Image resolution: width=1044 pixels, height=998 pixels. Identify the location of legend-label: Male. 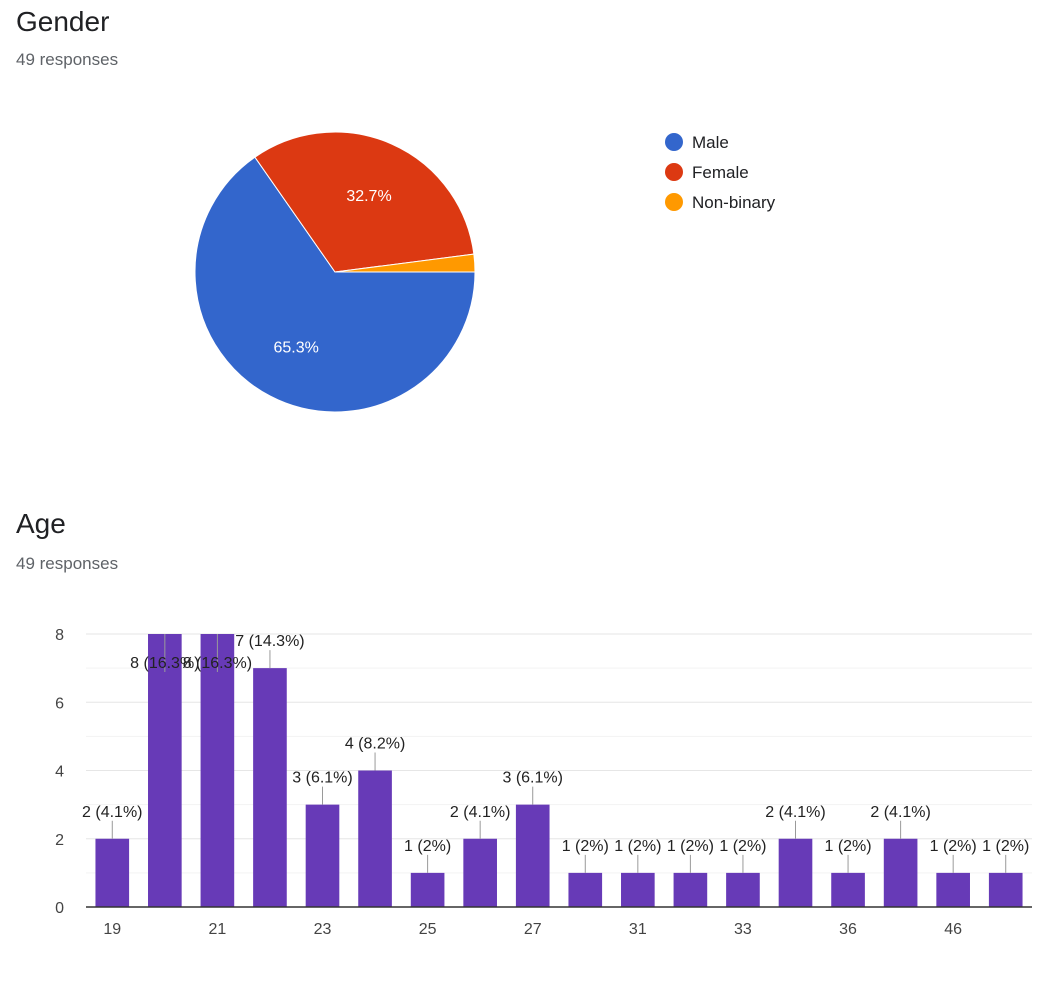
(710, 142).